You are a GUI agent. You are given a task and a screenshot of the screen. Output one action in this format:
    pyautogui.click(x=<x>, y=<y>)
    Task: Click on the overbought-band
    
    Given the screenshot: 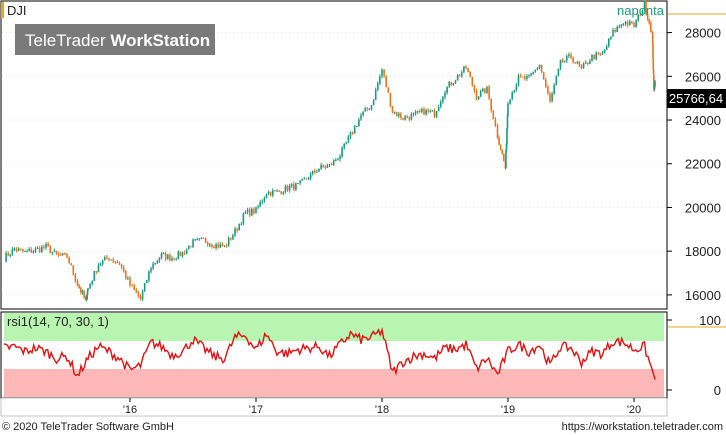 What is the action you would take?
    pyautogui.click(x=334, y=327)
    